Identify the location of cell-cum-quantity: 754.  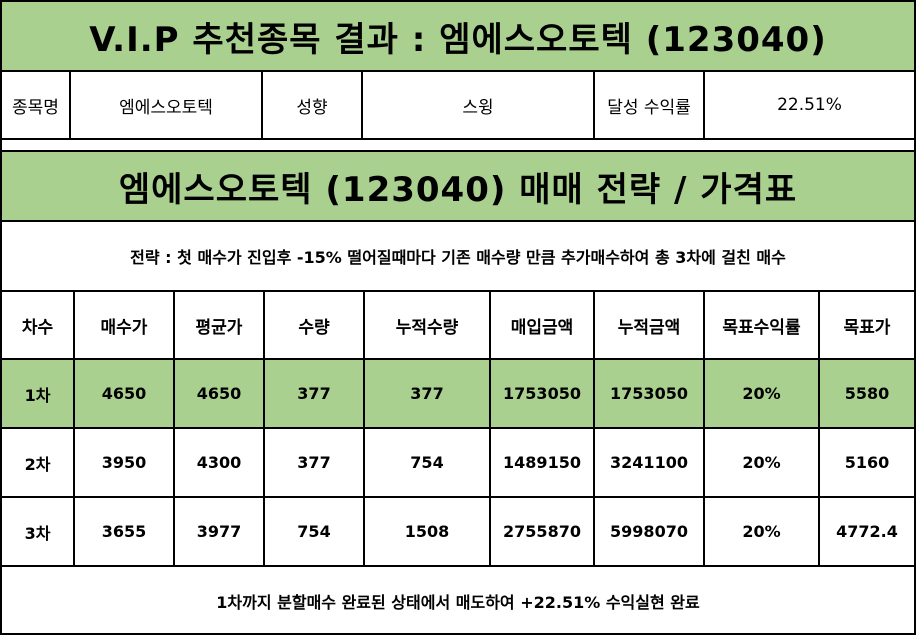
(427, 463).